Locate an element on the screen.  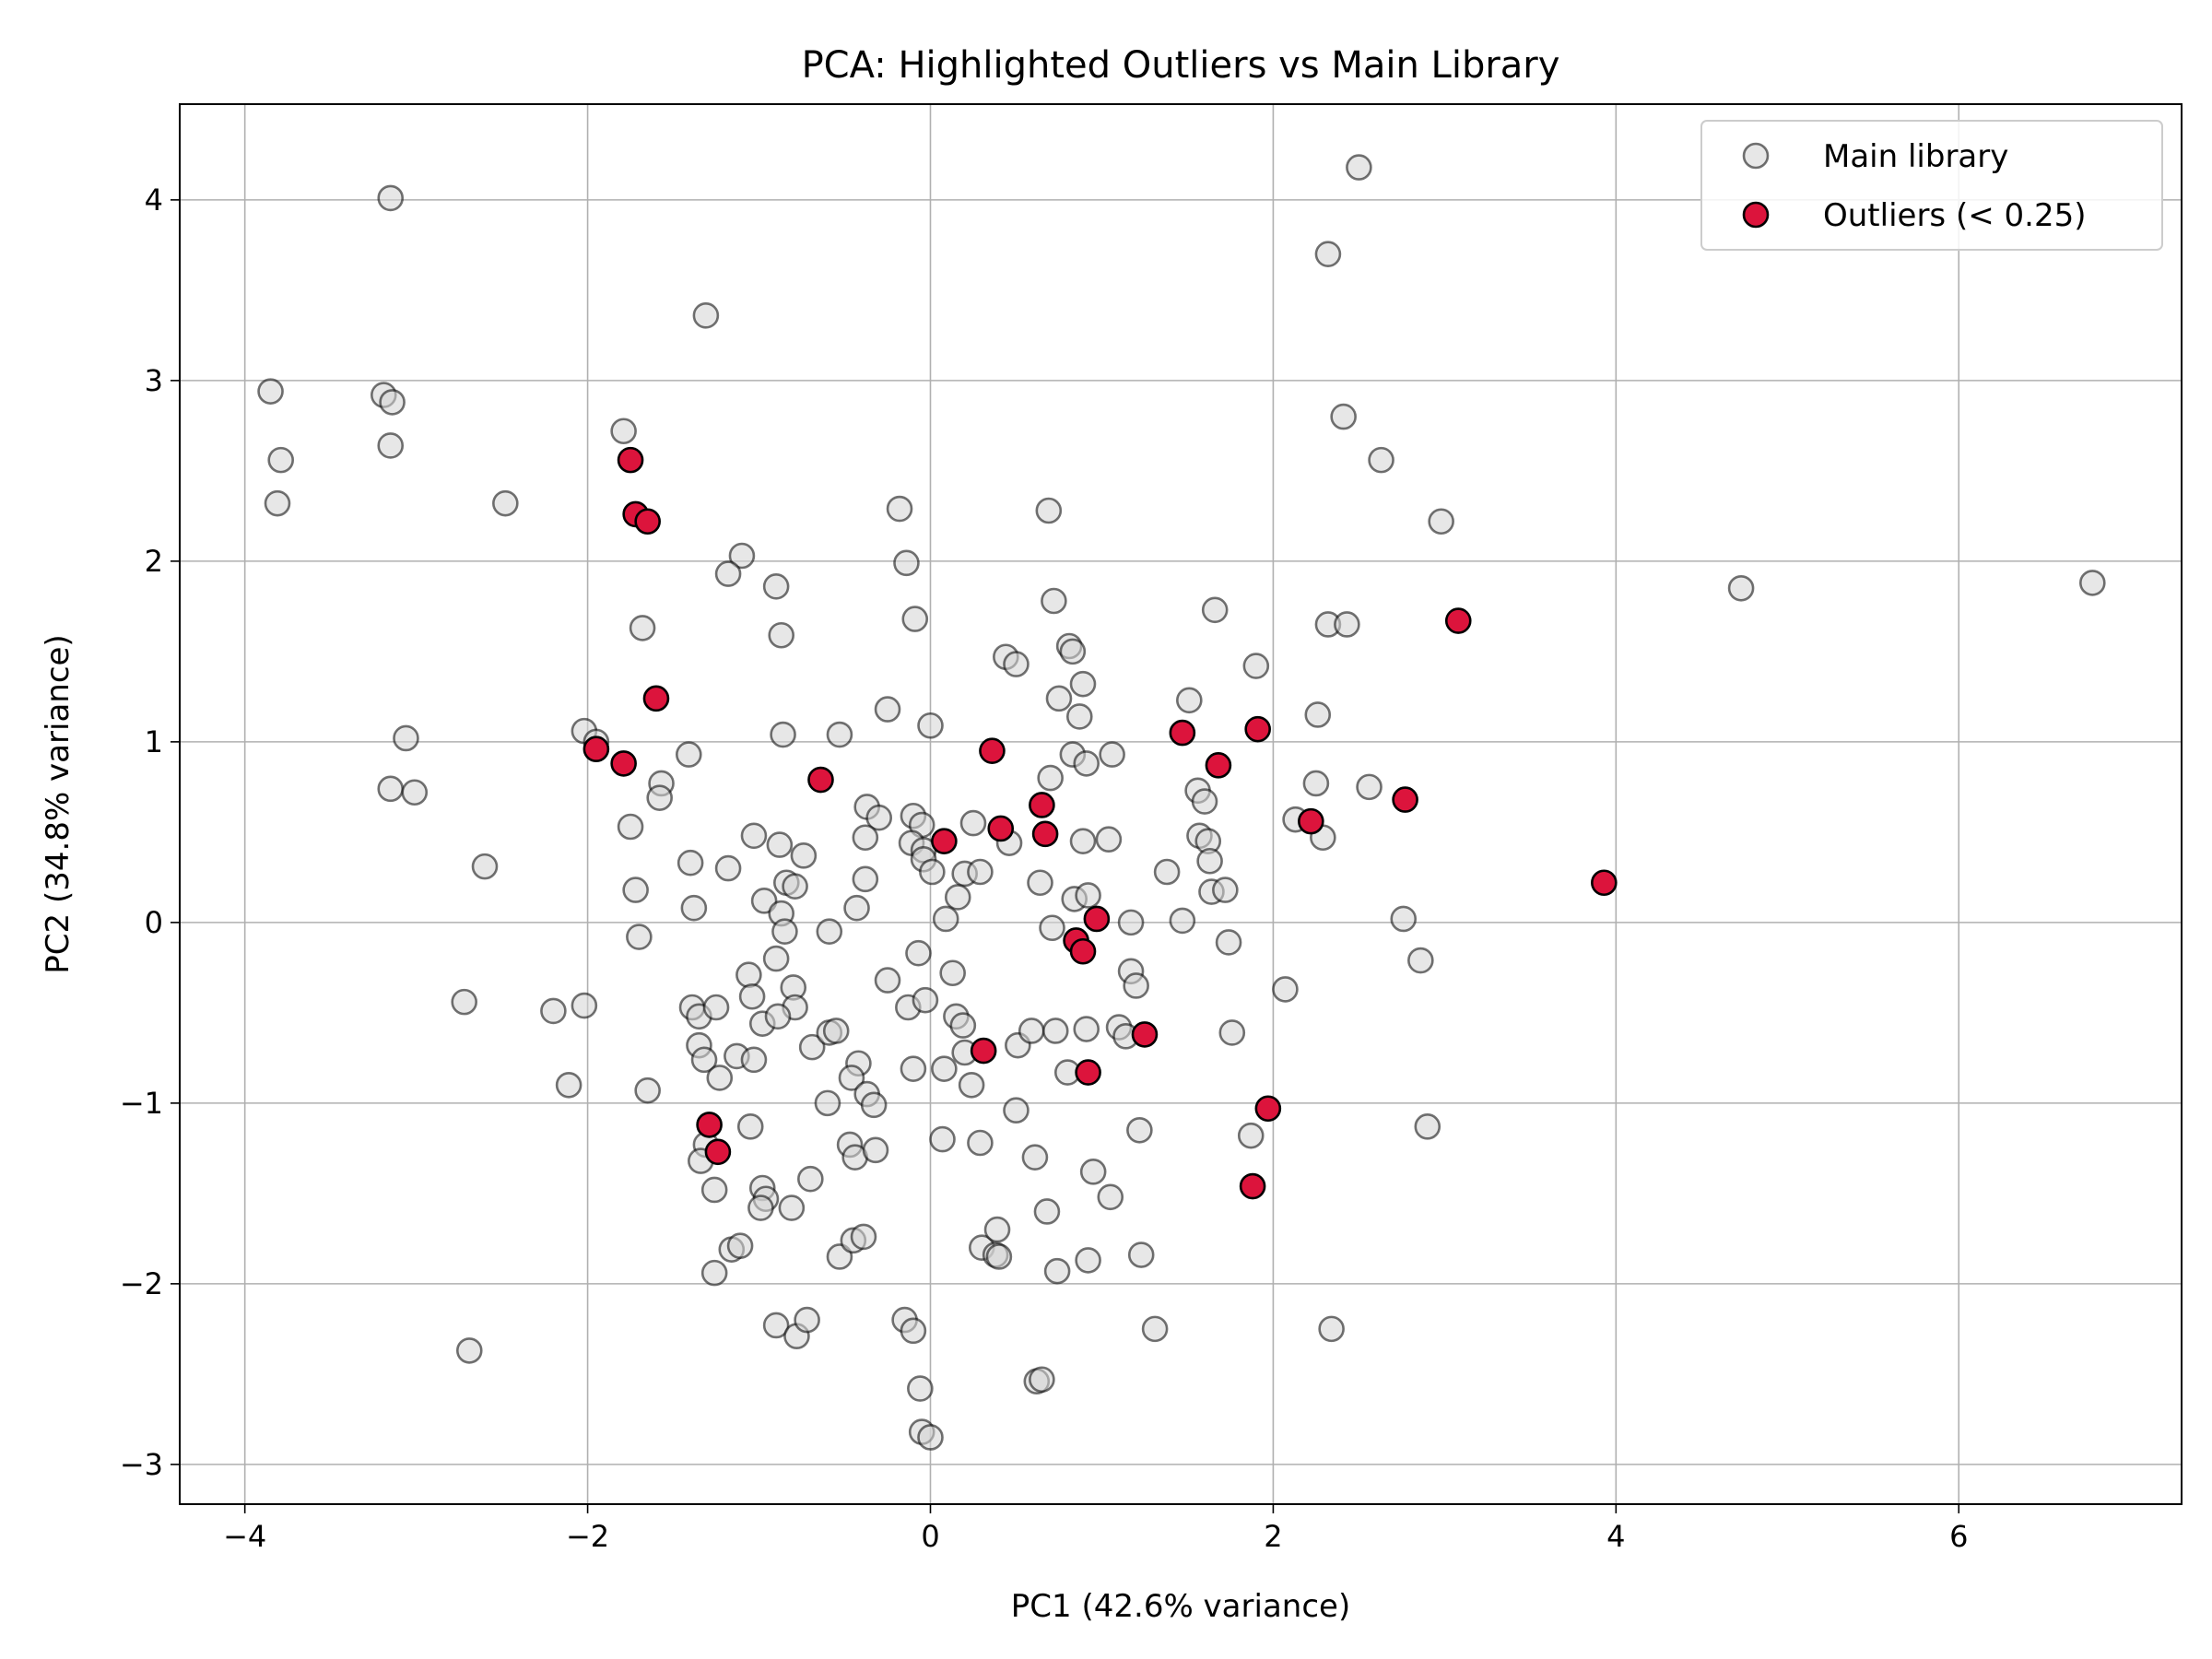
legend-marker-outliers is located at coordinates (1756, 215).